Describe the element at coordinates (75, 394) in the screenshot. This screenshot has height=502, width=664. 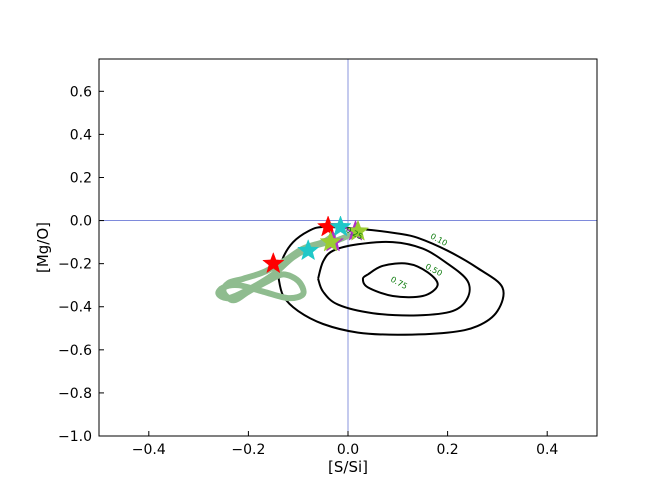
I see `y-tick-label: −0.8` at that location.